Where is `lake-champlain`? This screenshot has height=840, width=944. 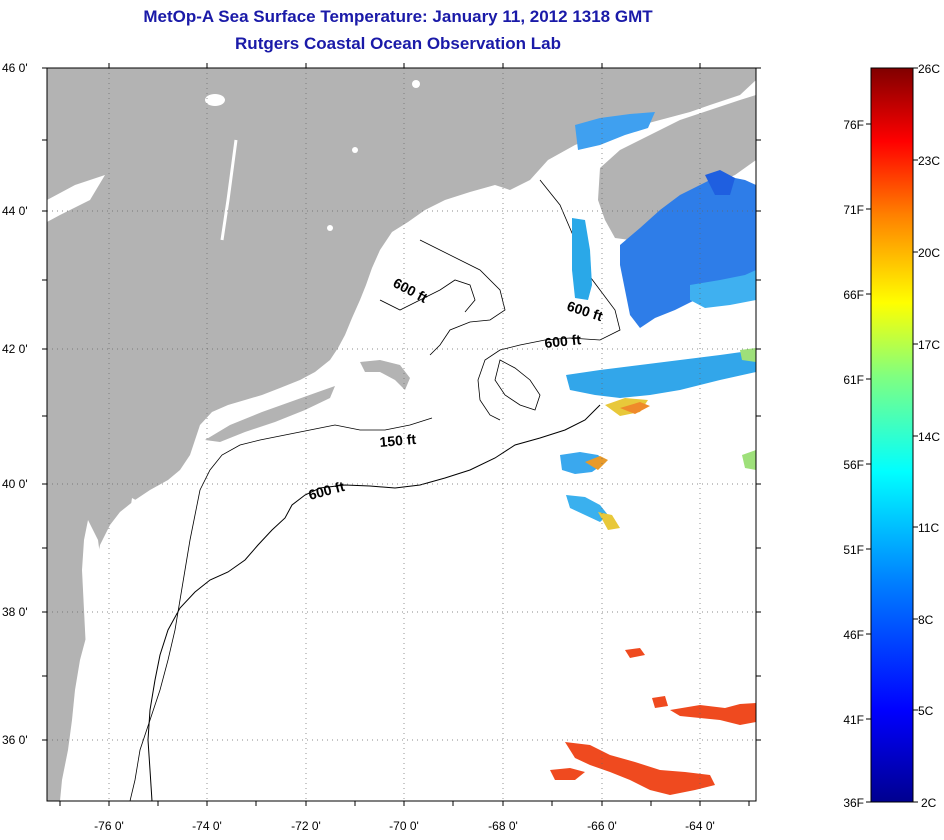 lake-champlain is located at coordinates (229, 190).